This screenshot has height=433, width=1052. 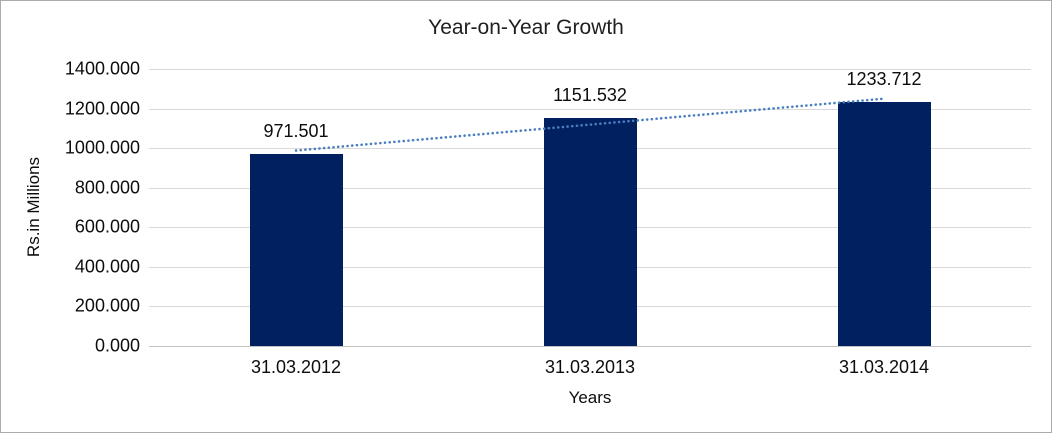 What do you see at coordinates (590, 397) in the screenshot?
I see `x-axis-title: Years` at bounding box center [590, 397].